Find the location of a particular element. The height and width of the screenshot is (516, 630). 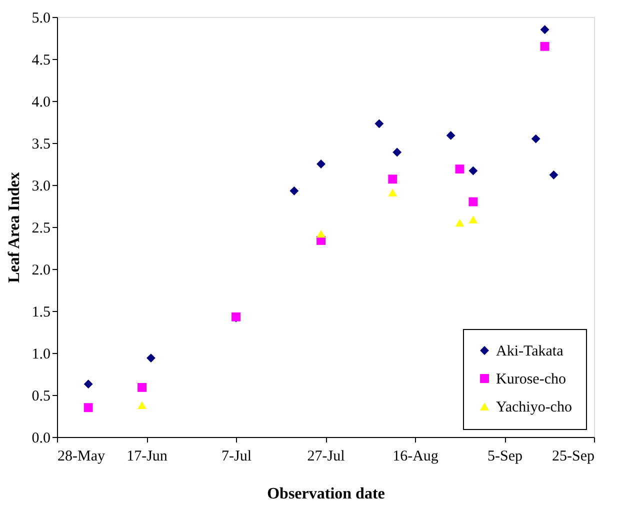

x-tick-label: 28-May is located at coordinates (82, 456).